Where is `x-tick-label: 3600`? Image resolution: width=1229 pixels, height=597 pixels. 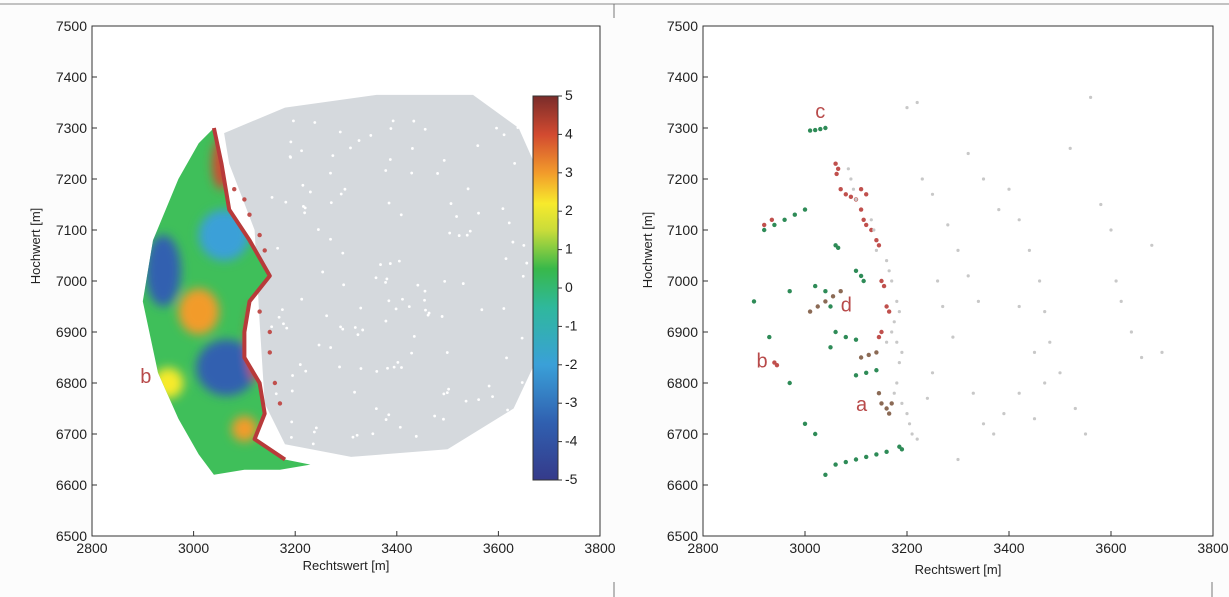 x-tick-label: 3600 is located at coordinates (498, 548).